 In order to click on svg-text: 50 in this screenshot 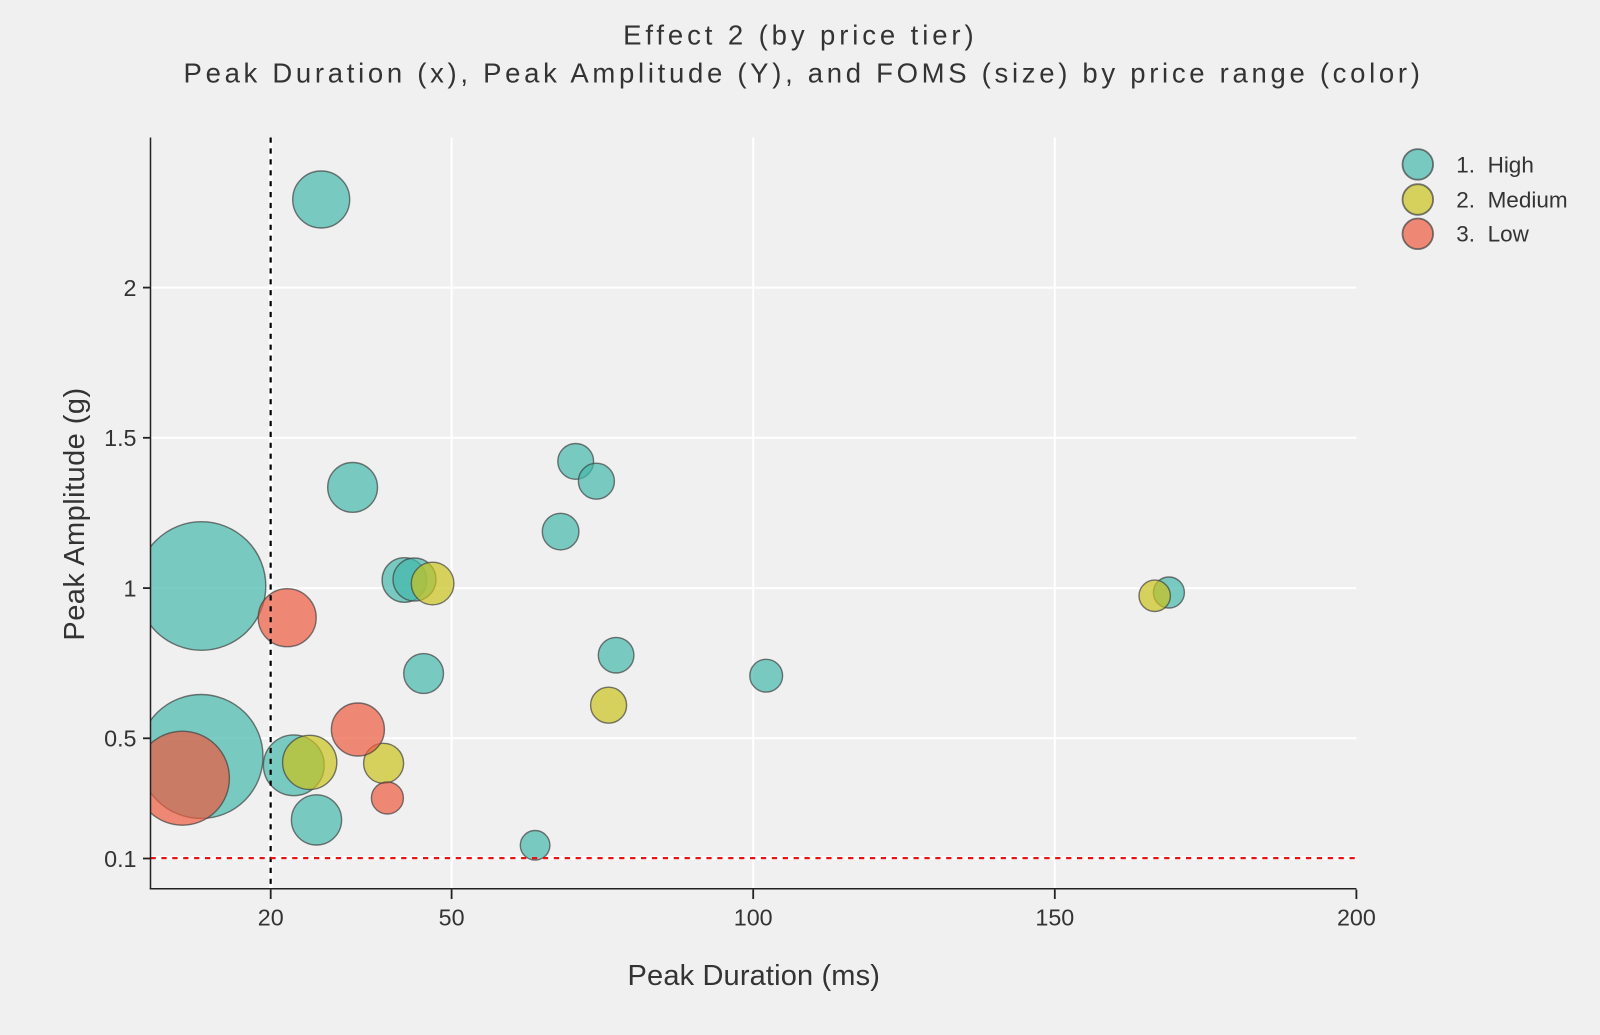, I will do `click(452, 918)`.